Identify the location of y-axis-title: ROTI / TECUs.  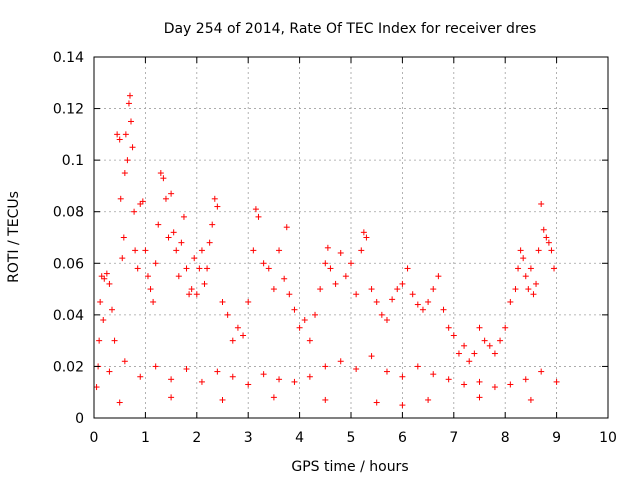
(14, 237).